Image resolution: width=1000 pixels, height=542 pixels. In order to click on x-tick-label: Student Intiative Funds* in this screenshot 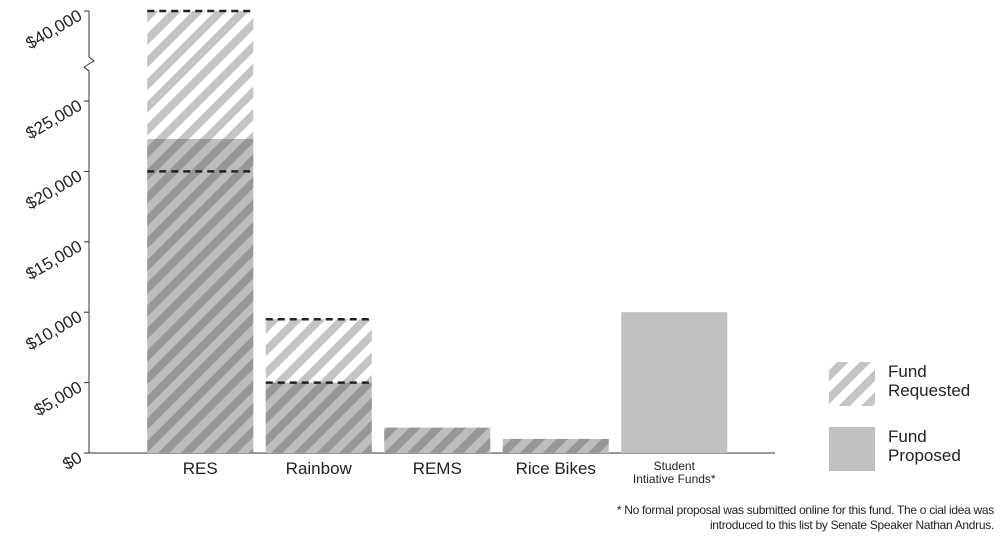, I will do `click(674, 472)`.